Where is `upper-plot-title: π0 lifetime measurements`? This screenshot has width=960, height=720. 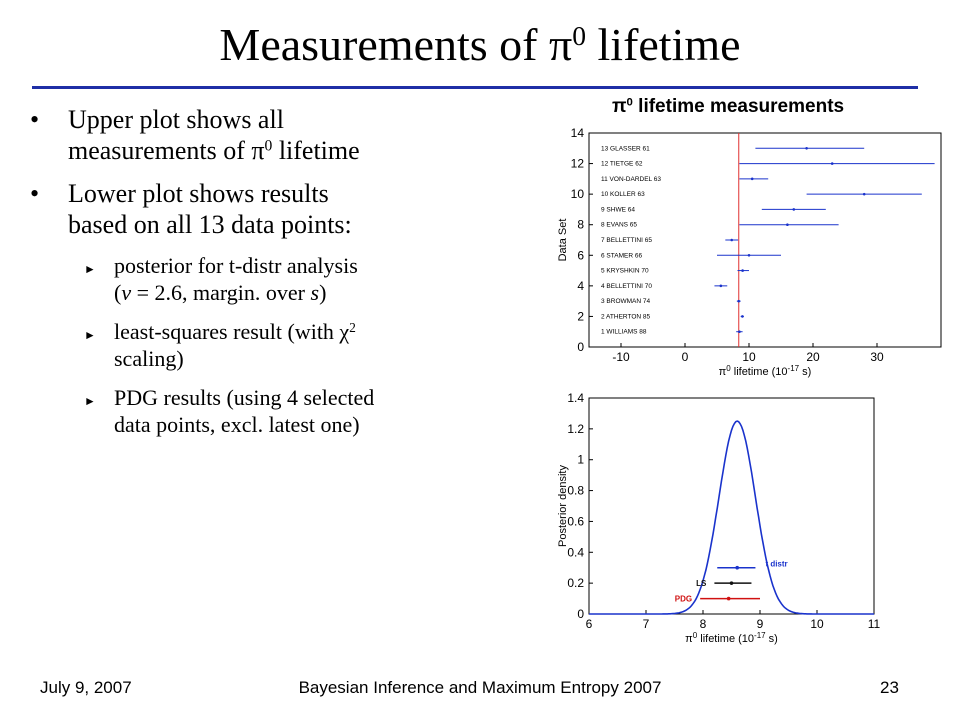
upper-plot-title: π0 lifetime measurements is located at coordinates (728, 106).